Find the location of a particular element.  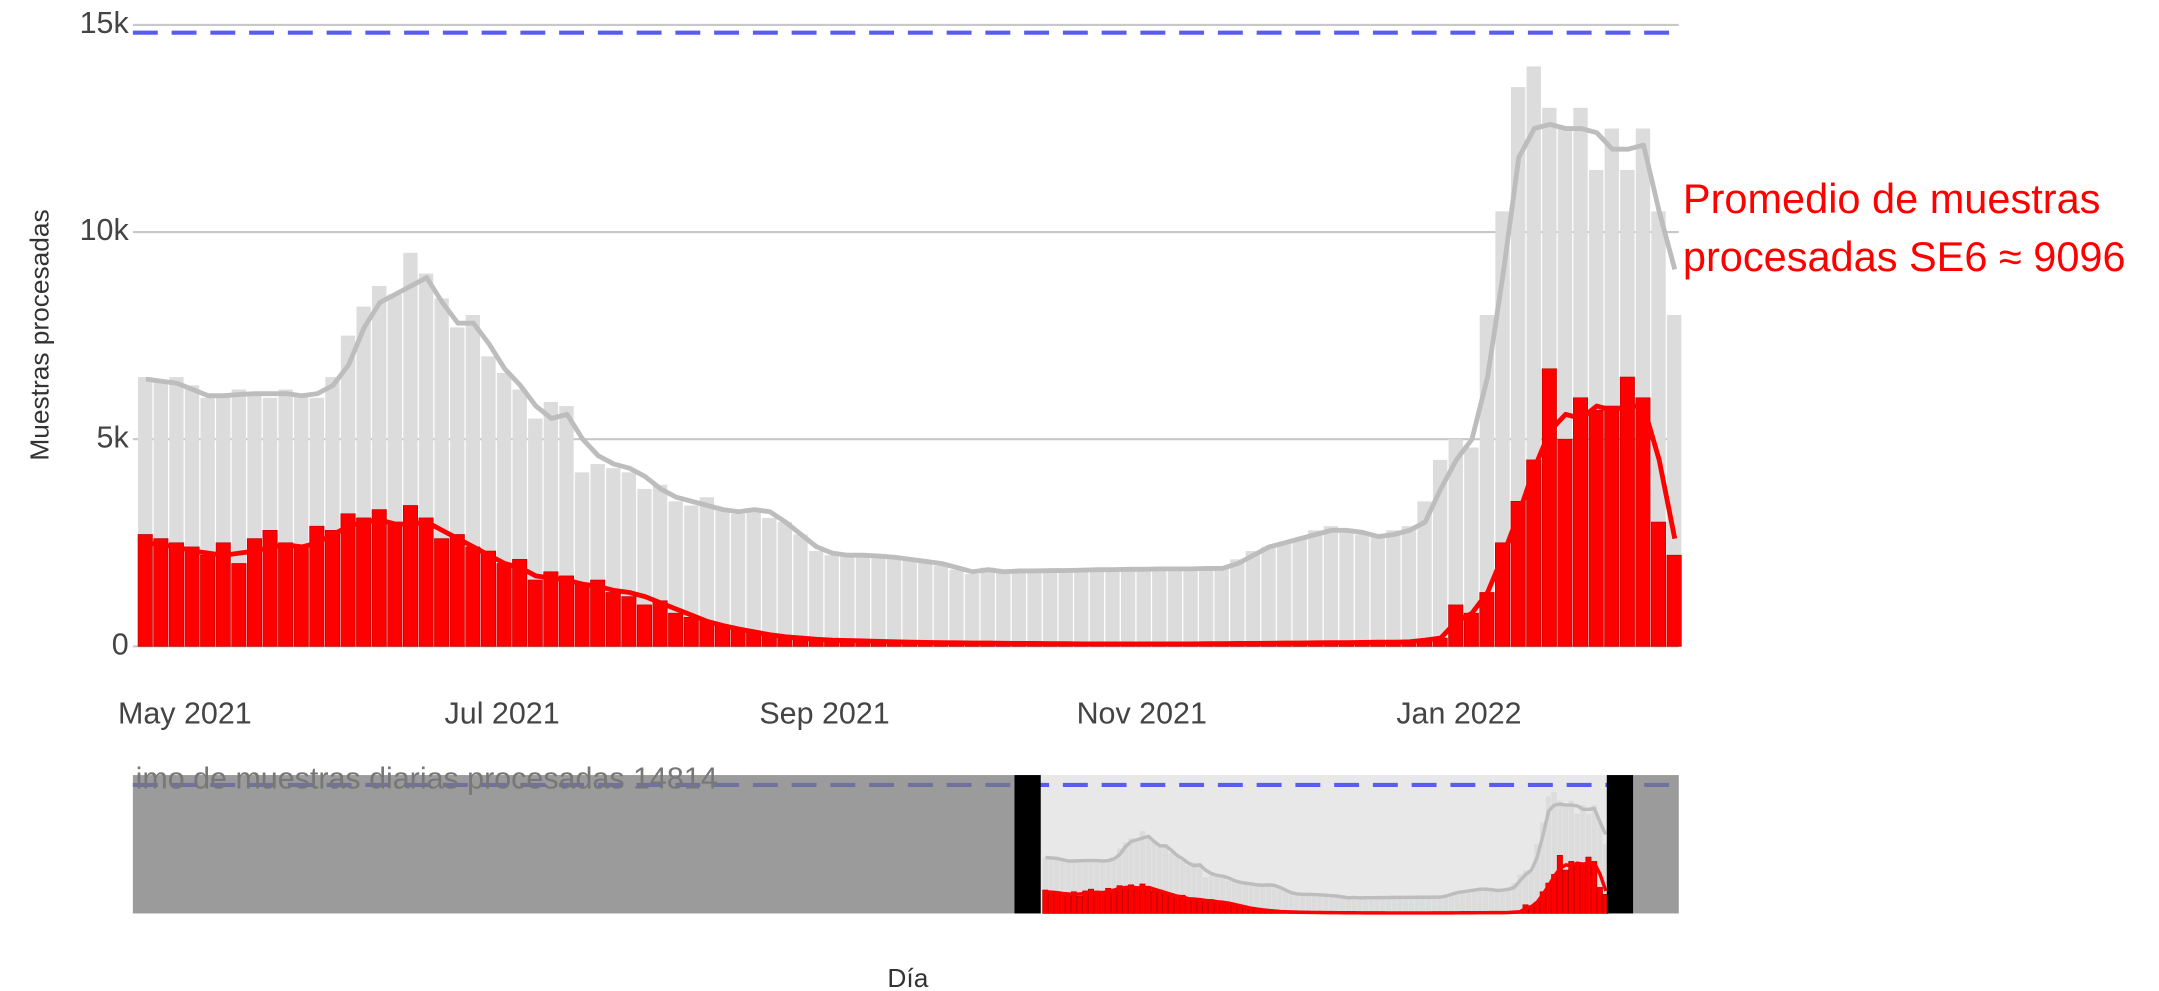

x-axis-label: Día is located at coordinates (907, 977).